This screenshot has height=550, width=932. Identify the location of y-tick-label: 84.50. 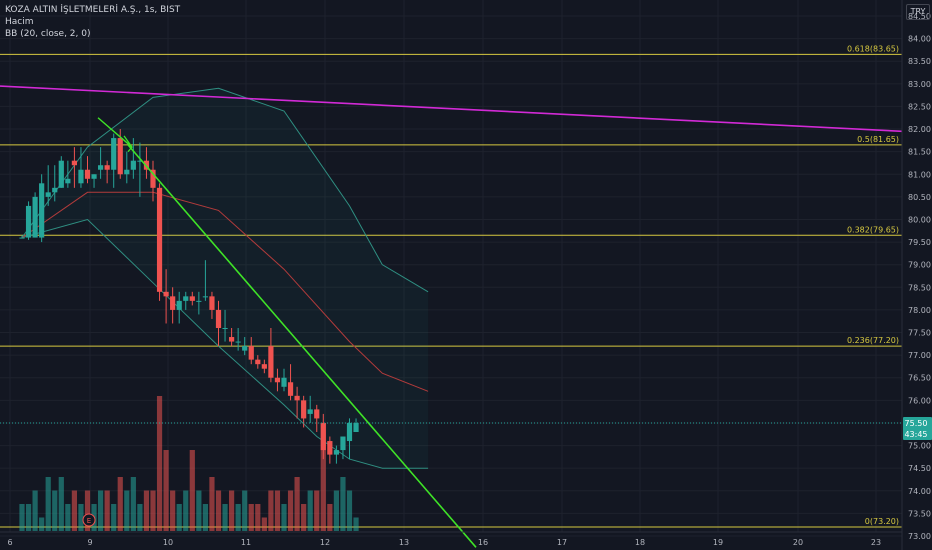
(919, 16).